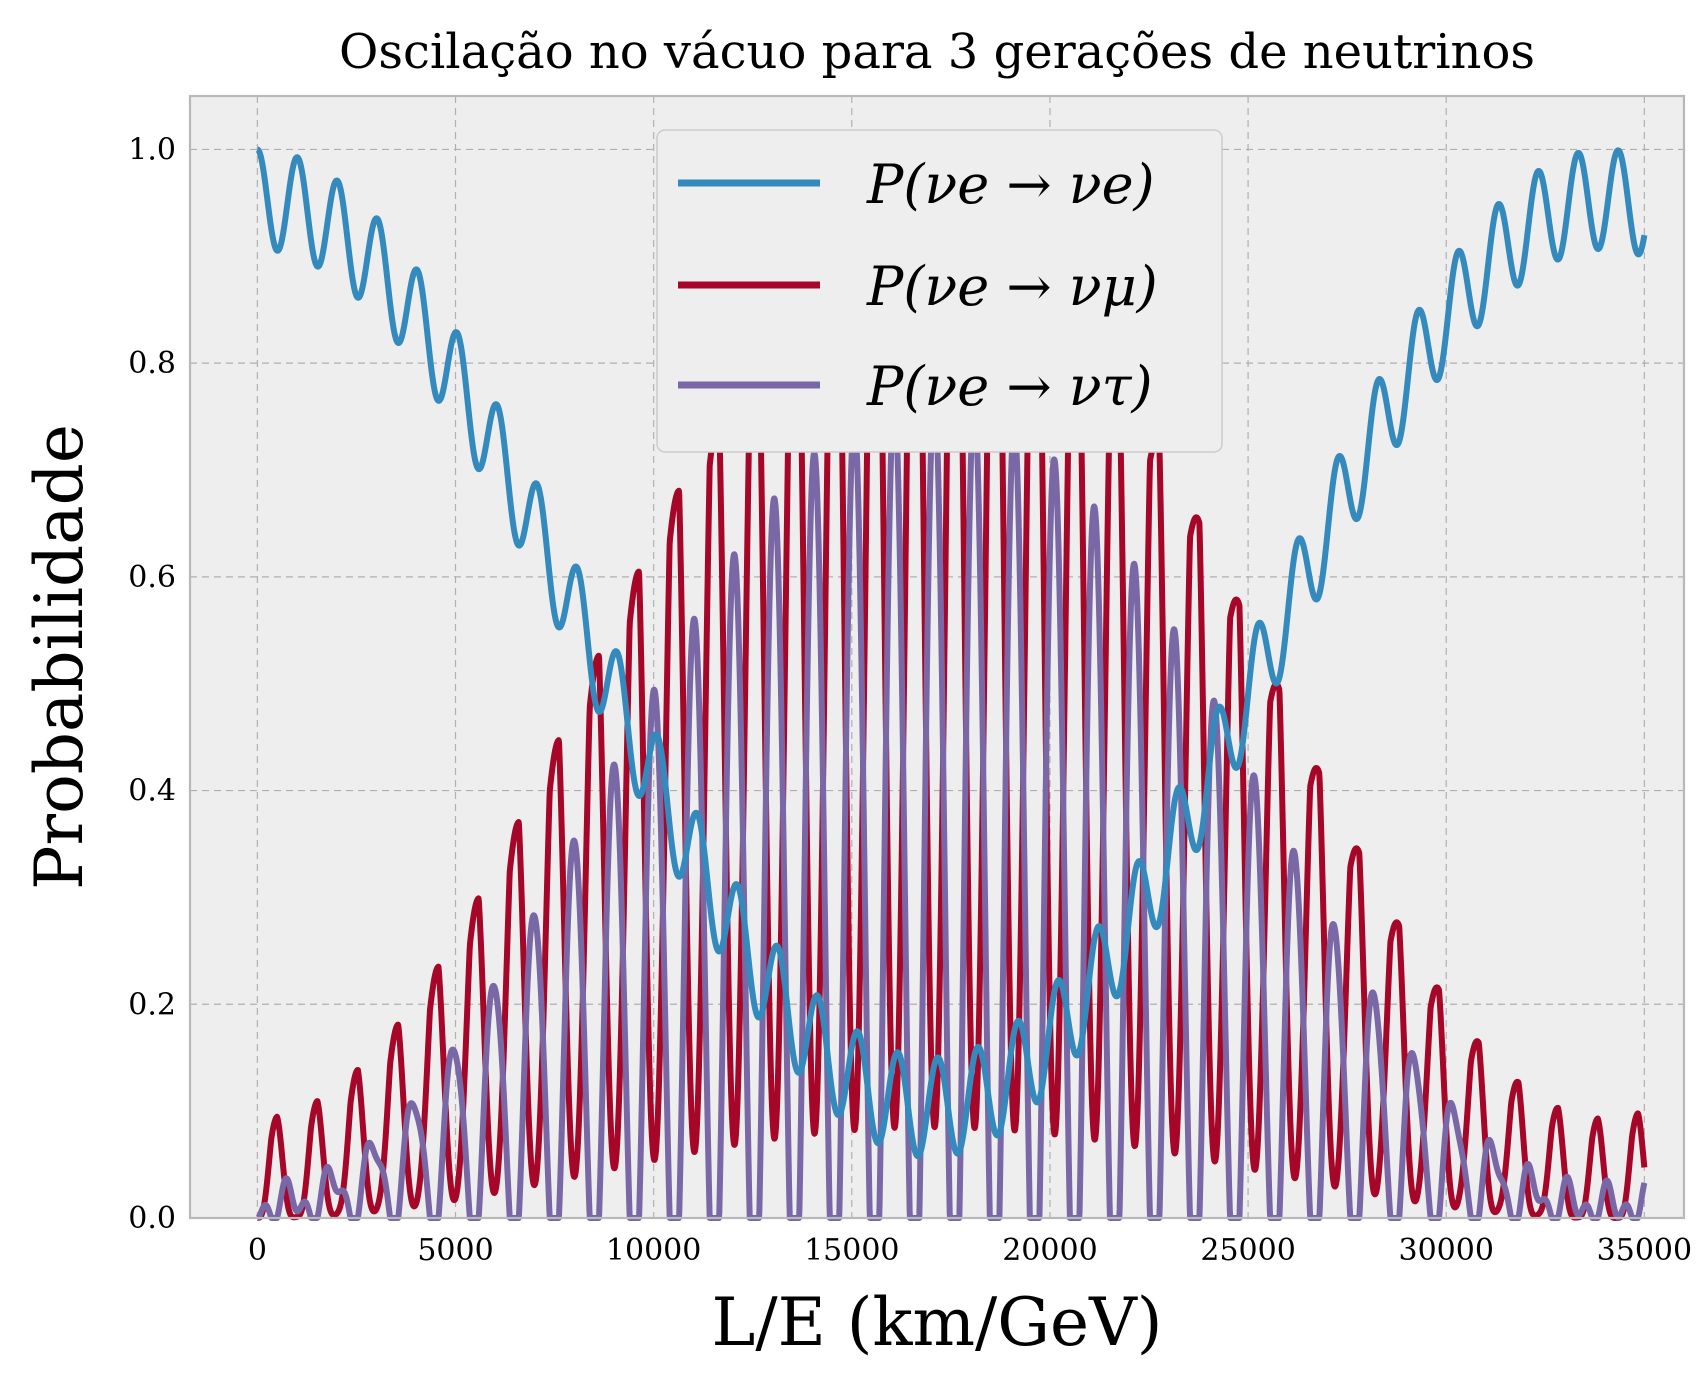 Image resolution: width=1706 pixels, height=1386 pixels. What do you see at coordinates (1049, 1250) in the screenshot?
I see `x-tick-label: 20000` at bounding box center [1049, 1250].